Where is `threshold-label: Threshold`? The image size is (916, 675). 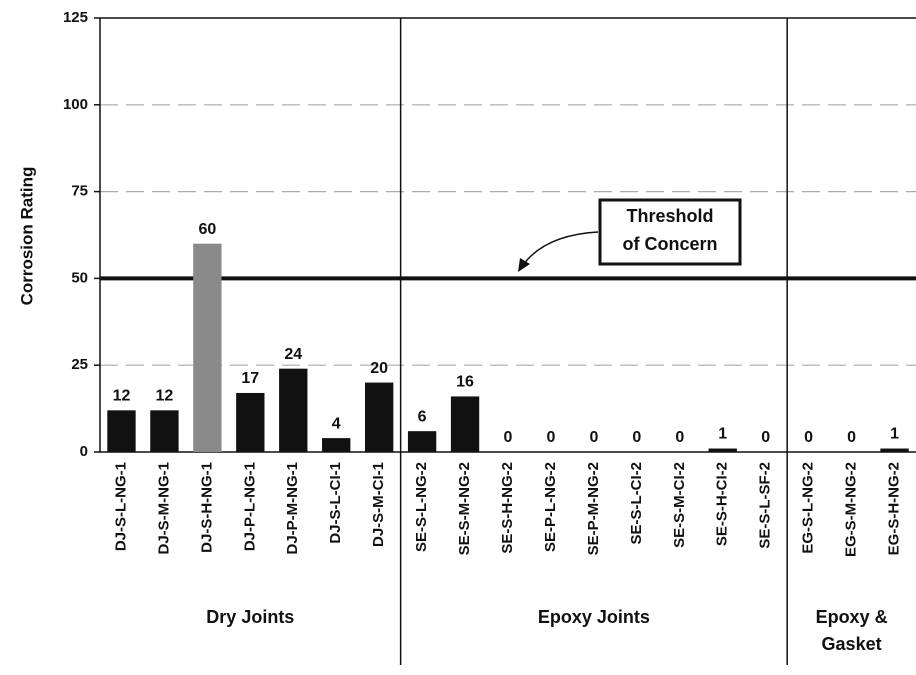 threshold-label: Threshold is located at coordinates (669, 216).